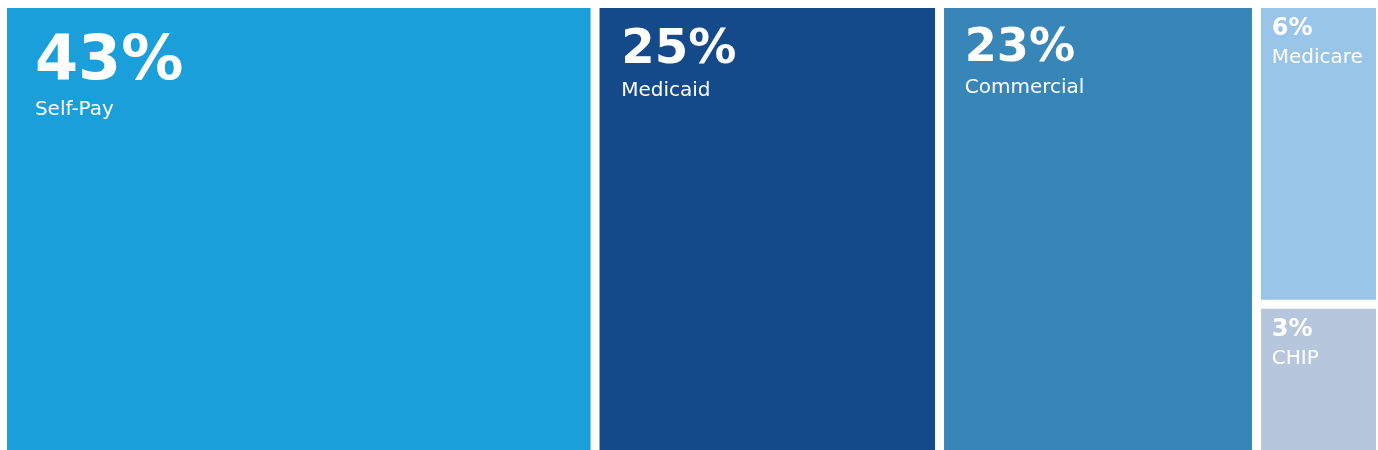  I want to click on data-label: 6%, so click(1292, 27).